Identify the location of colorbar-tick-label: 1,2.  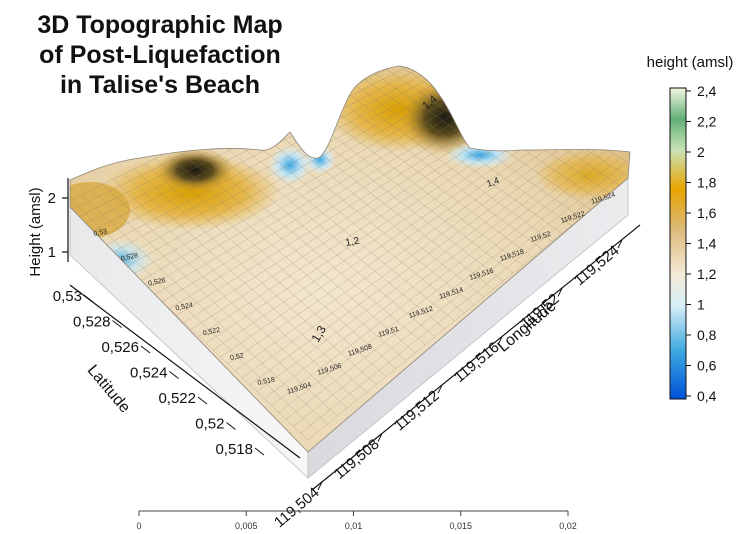
(707, 274).